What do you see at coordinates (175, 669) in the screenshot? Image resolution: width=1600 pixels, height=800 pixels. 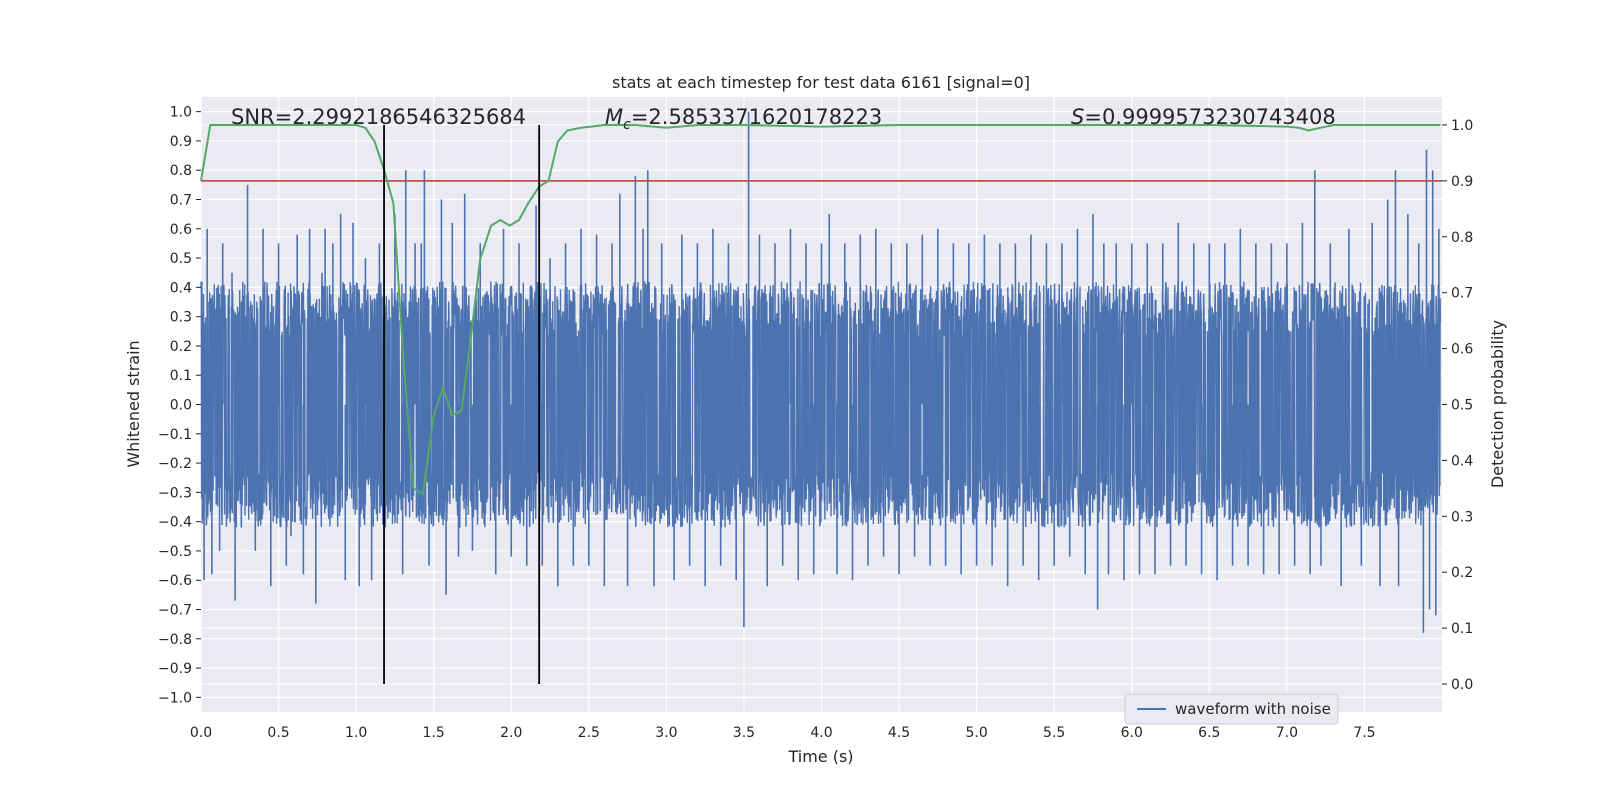 I see `y-tick-label-left: −0.9` at bounding box center [175, 669].